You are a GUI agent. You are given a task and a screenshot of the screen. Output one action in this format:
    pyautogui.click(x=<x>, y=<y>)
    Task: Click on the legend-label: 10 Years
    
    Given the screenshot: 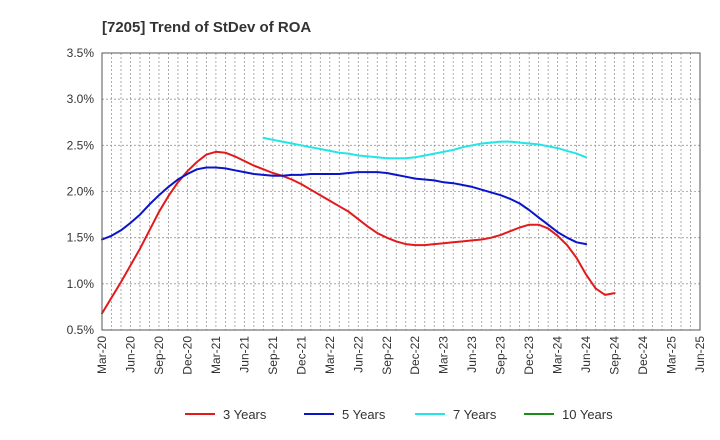 What is the action you would take?
    pyautogui.click(x=587, y=414)
    